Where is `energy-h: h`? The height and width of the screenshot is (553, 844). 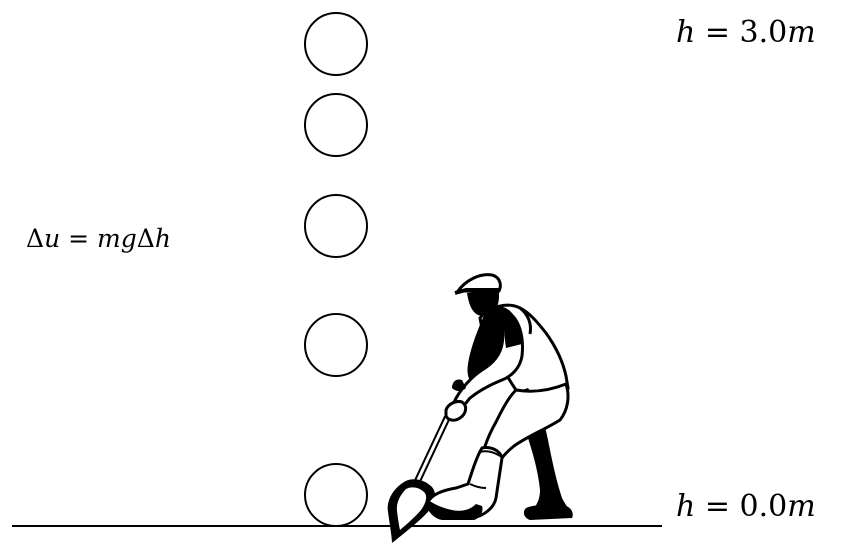
energy-h: h is located at coordinates (162, 238).